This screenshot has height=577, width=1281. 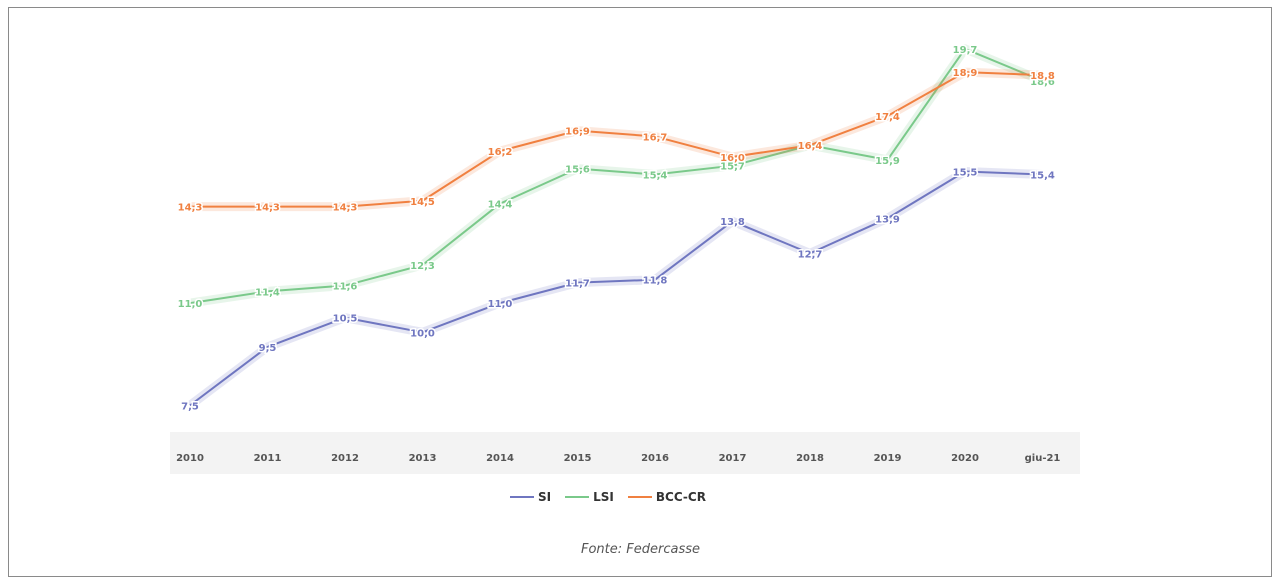 I want to click on x-tick-label: 2013, so click(x=423, y=458).